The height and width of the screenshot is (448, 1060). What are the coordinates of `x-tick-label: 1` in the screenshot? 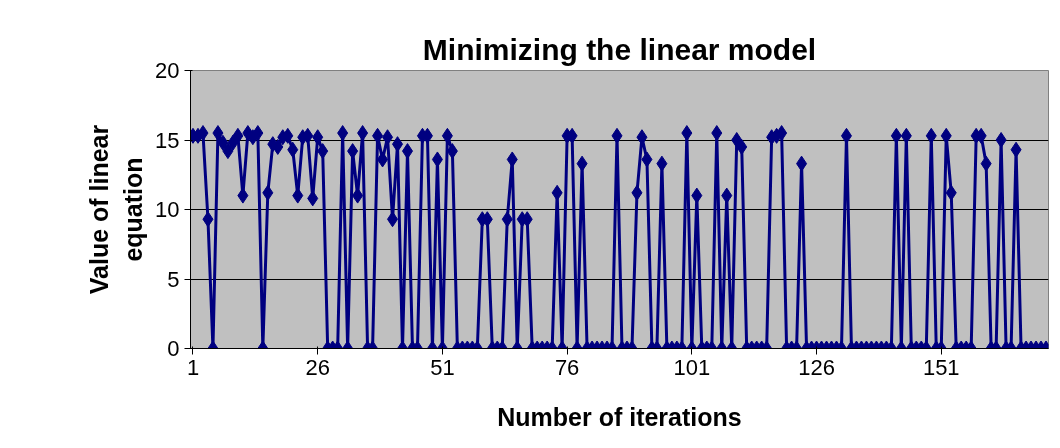 It's located at (193, 367).